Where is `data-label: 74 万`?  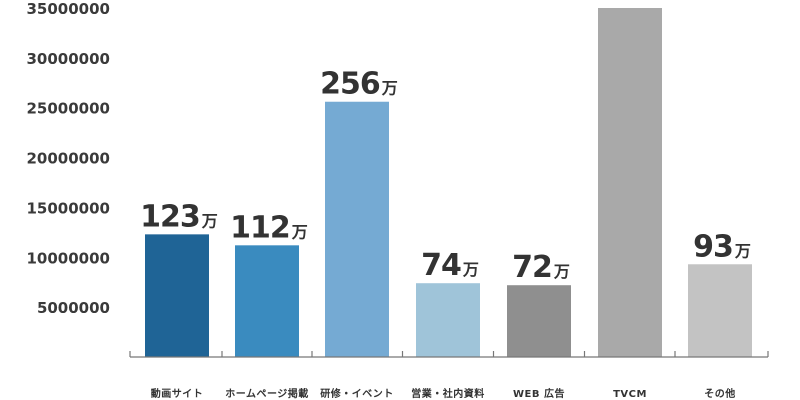
data-label: 74 万 is located at coordinates (450, 265).